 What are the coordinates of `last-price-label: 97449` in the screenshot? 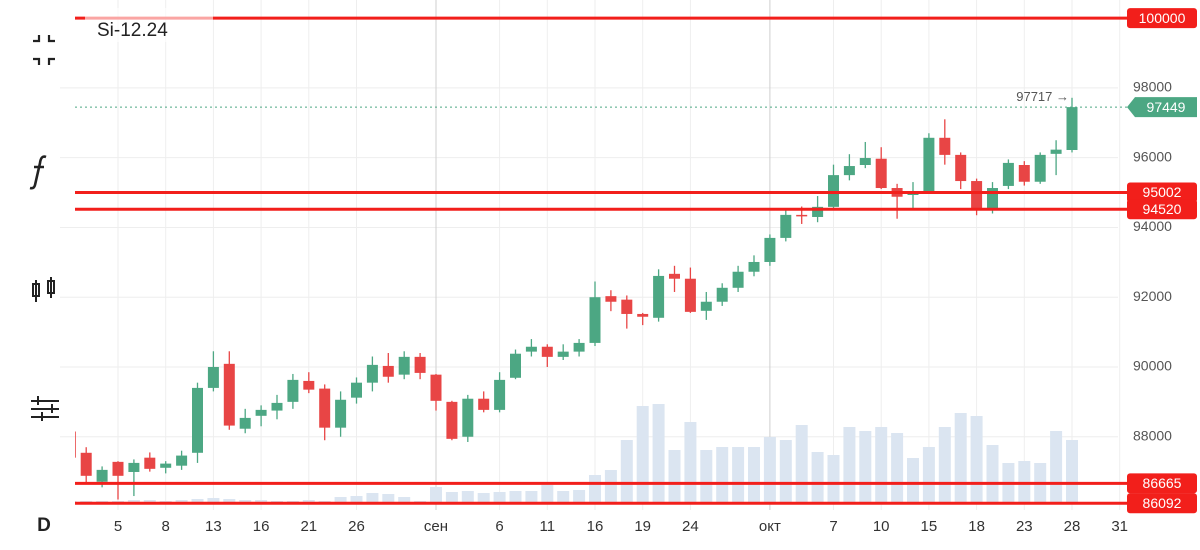 It's located at (1166, 107).